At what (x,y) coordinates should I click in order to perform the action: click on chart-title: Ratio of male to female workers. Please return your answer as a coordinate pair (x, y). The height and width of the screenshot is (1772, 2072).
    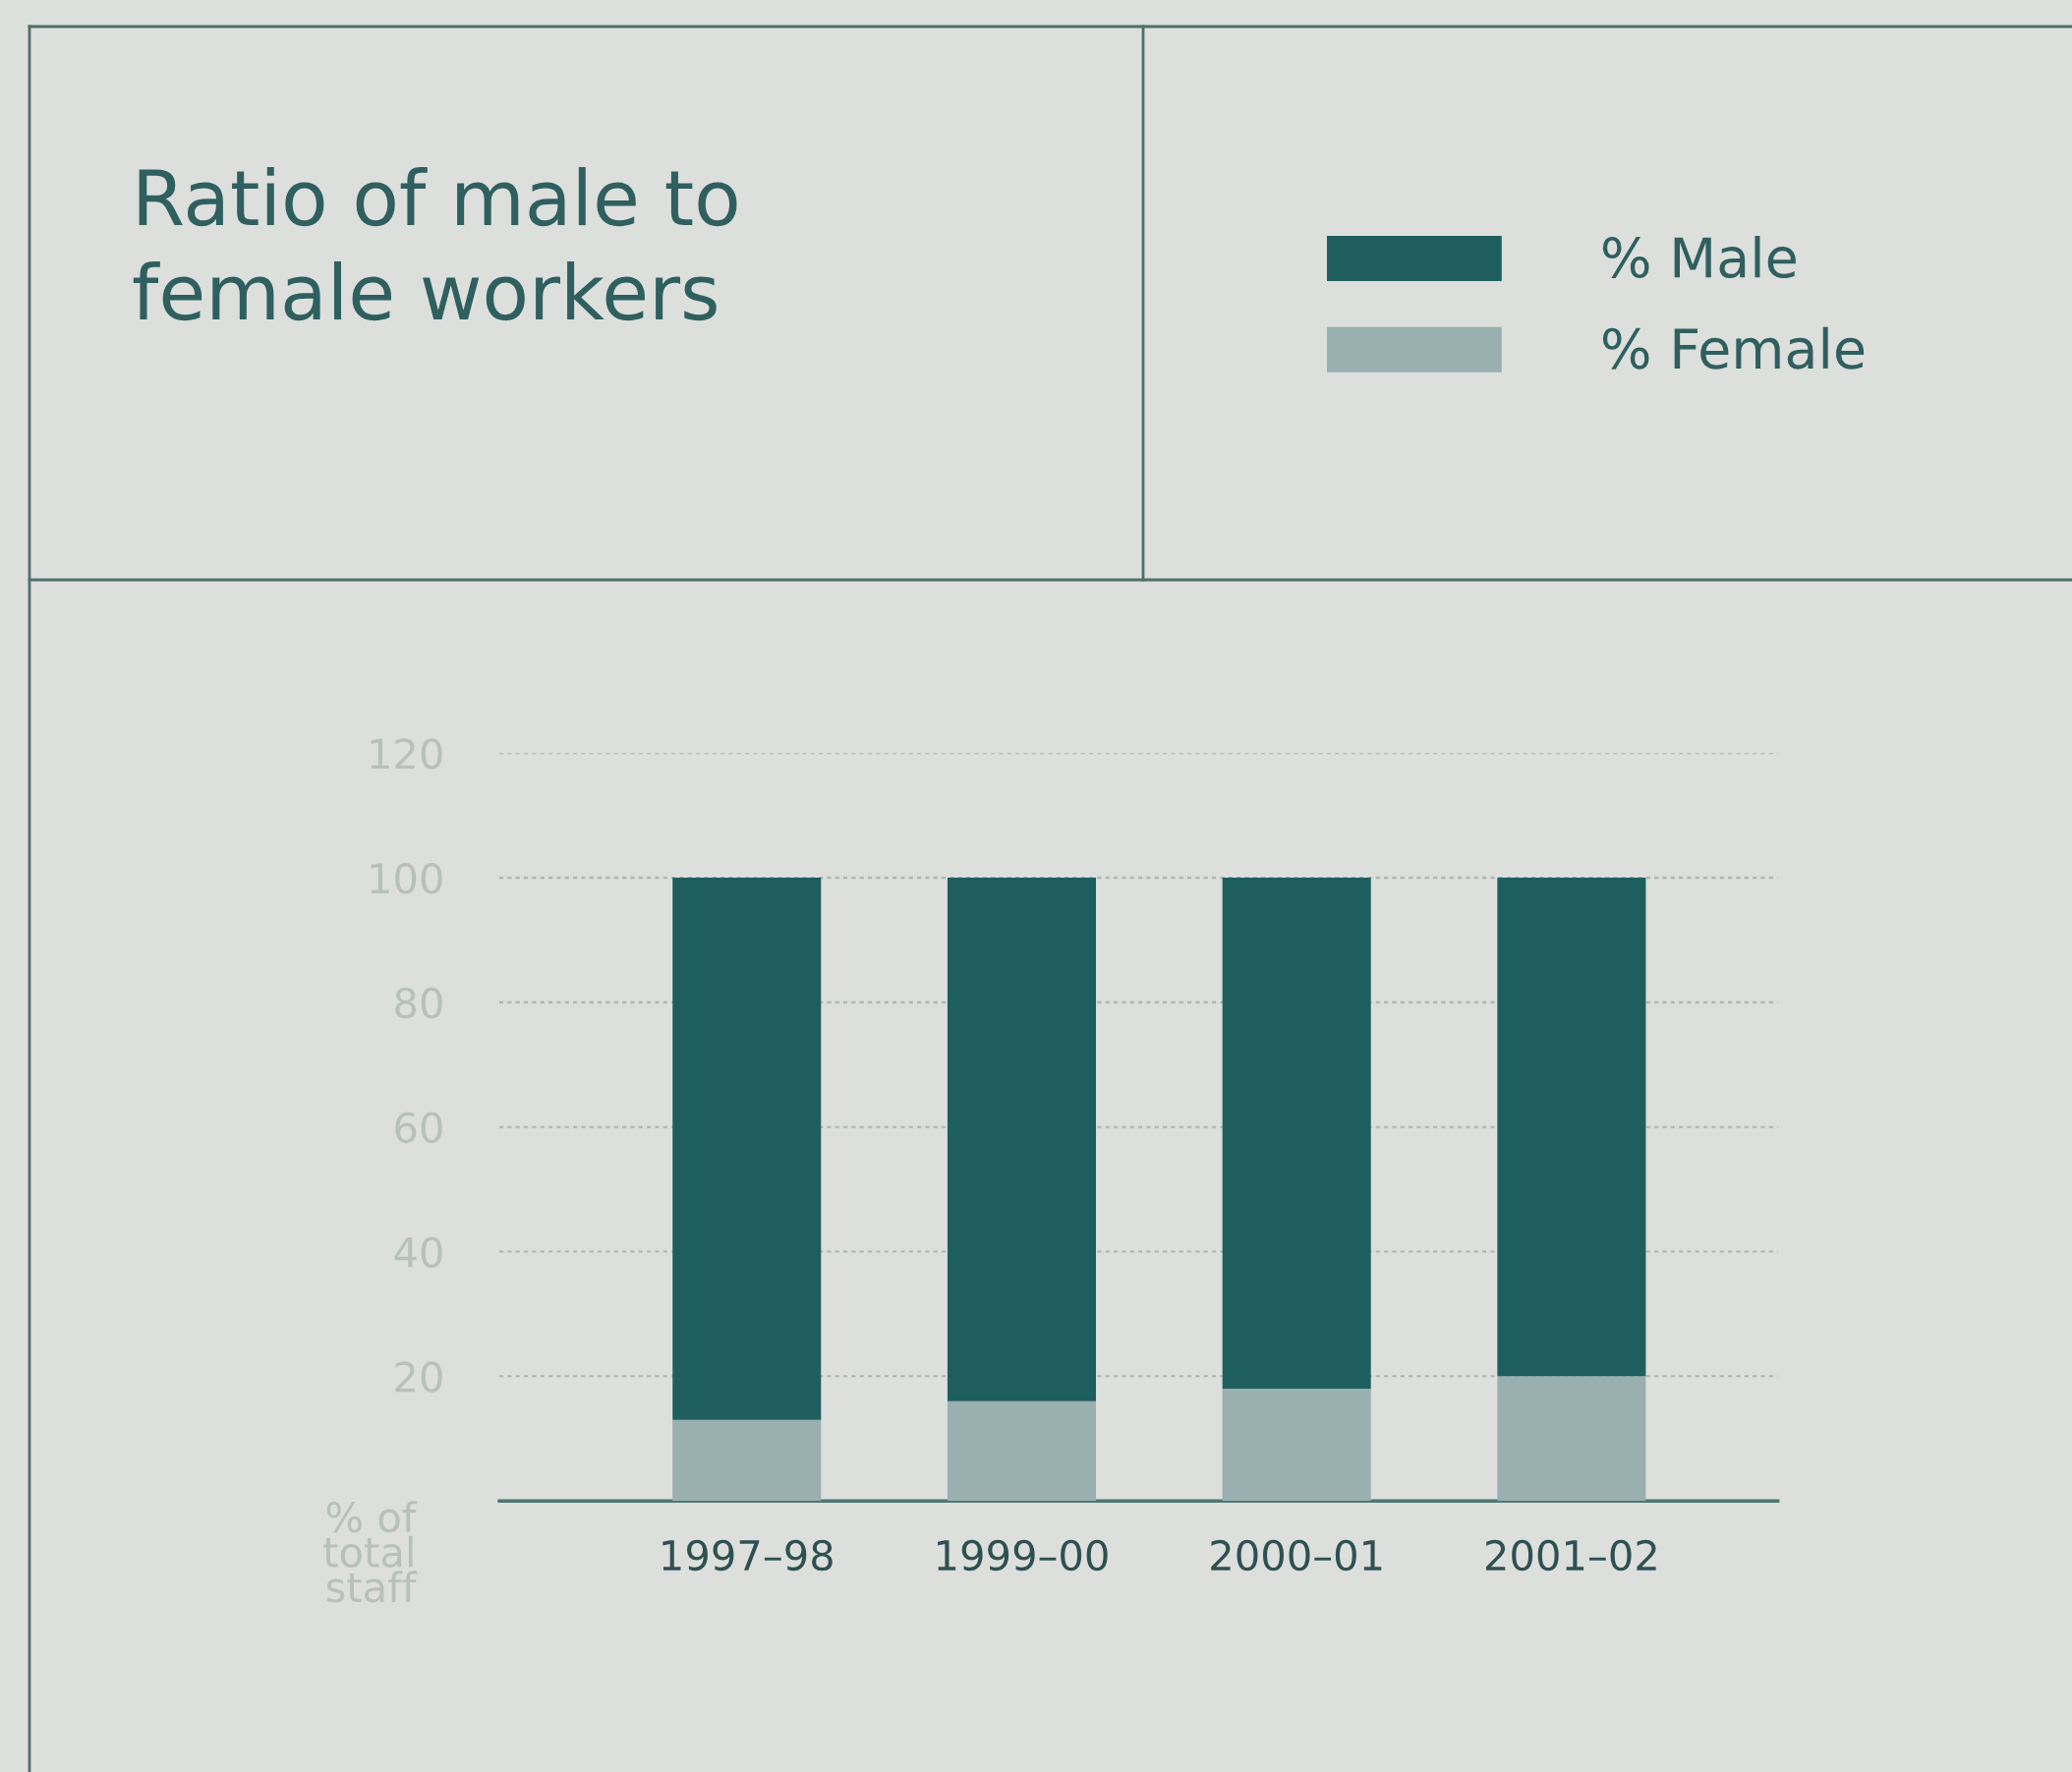
    Looking at the image, I should click on (435, 244).